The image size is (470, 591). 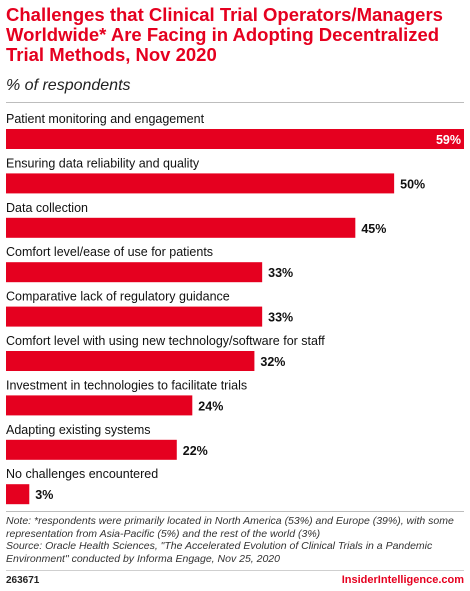 I want to click on value-label: 24%, so click(x=210, y=406).